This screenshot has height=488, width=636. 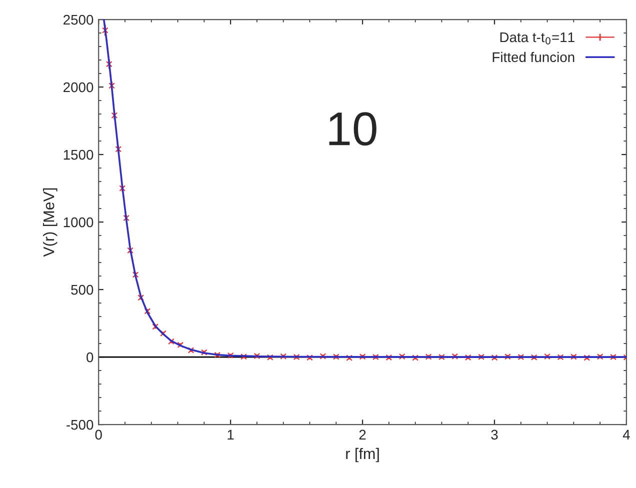 What do you see at coordinates (90, 357) in the screenshot?
I see `y-tick-label: 0` at bounding box center [90, 357].